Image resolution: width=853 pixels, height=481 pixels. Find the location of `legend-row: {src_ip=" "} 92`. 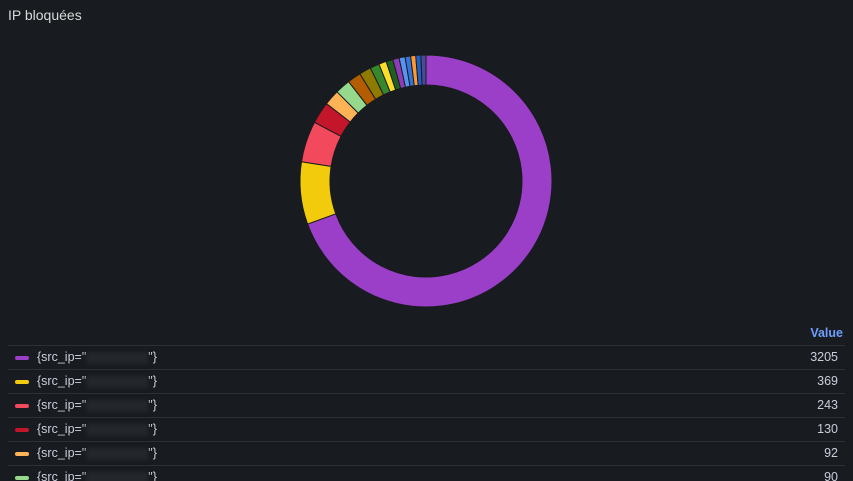

legend-row: {src_ip=" "} 92 is located at coordinates (426, 454).